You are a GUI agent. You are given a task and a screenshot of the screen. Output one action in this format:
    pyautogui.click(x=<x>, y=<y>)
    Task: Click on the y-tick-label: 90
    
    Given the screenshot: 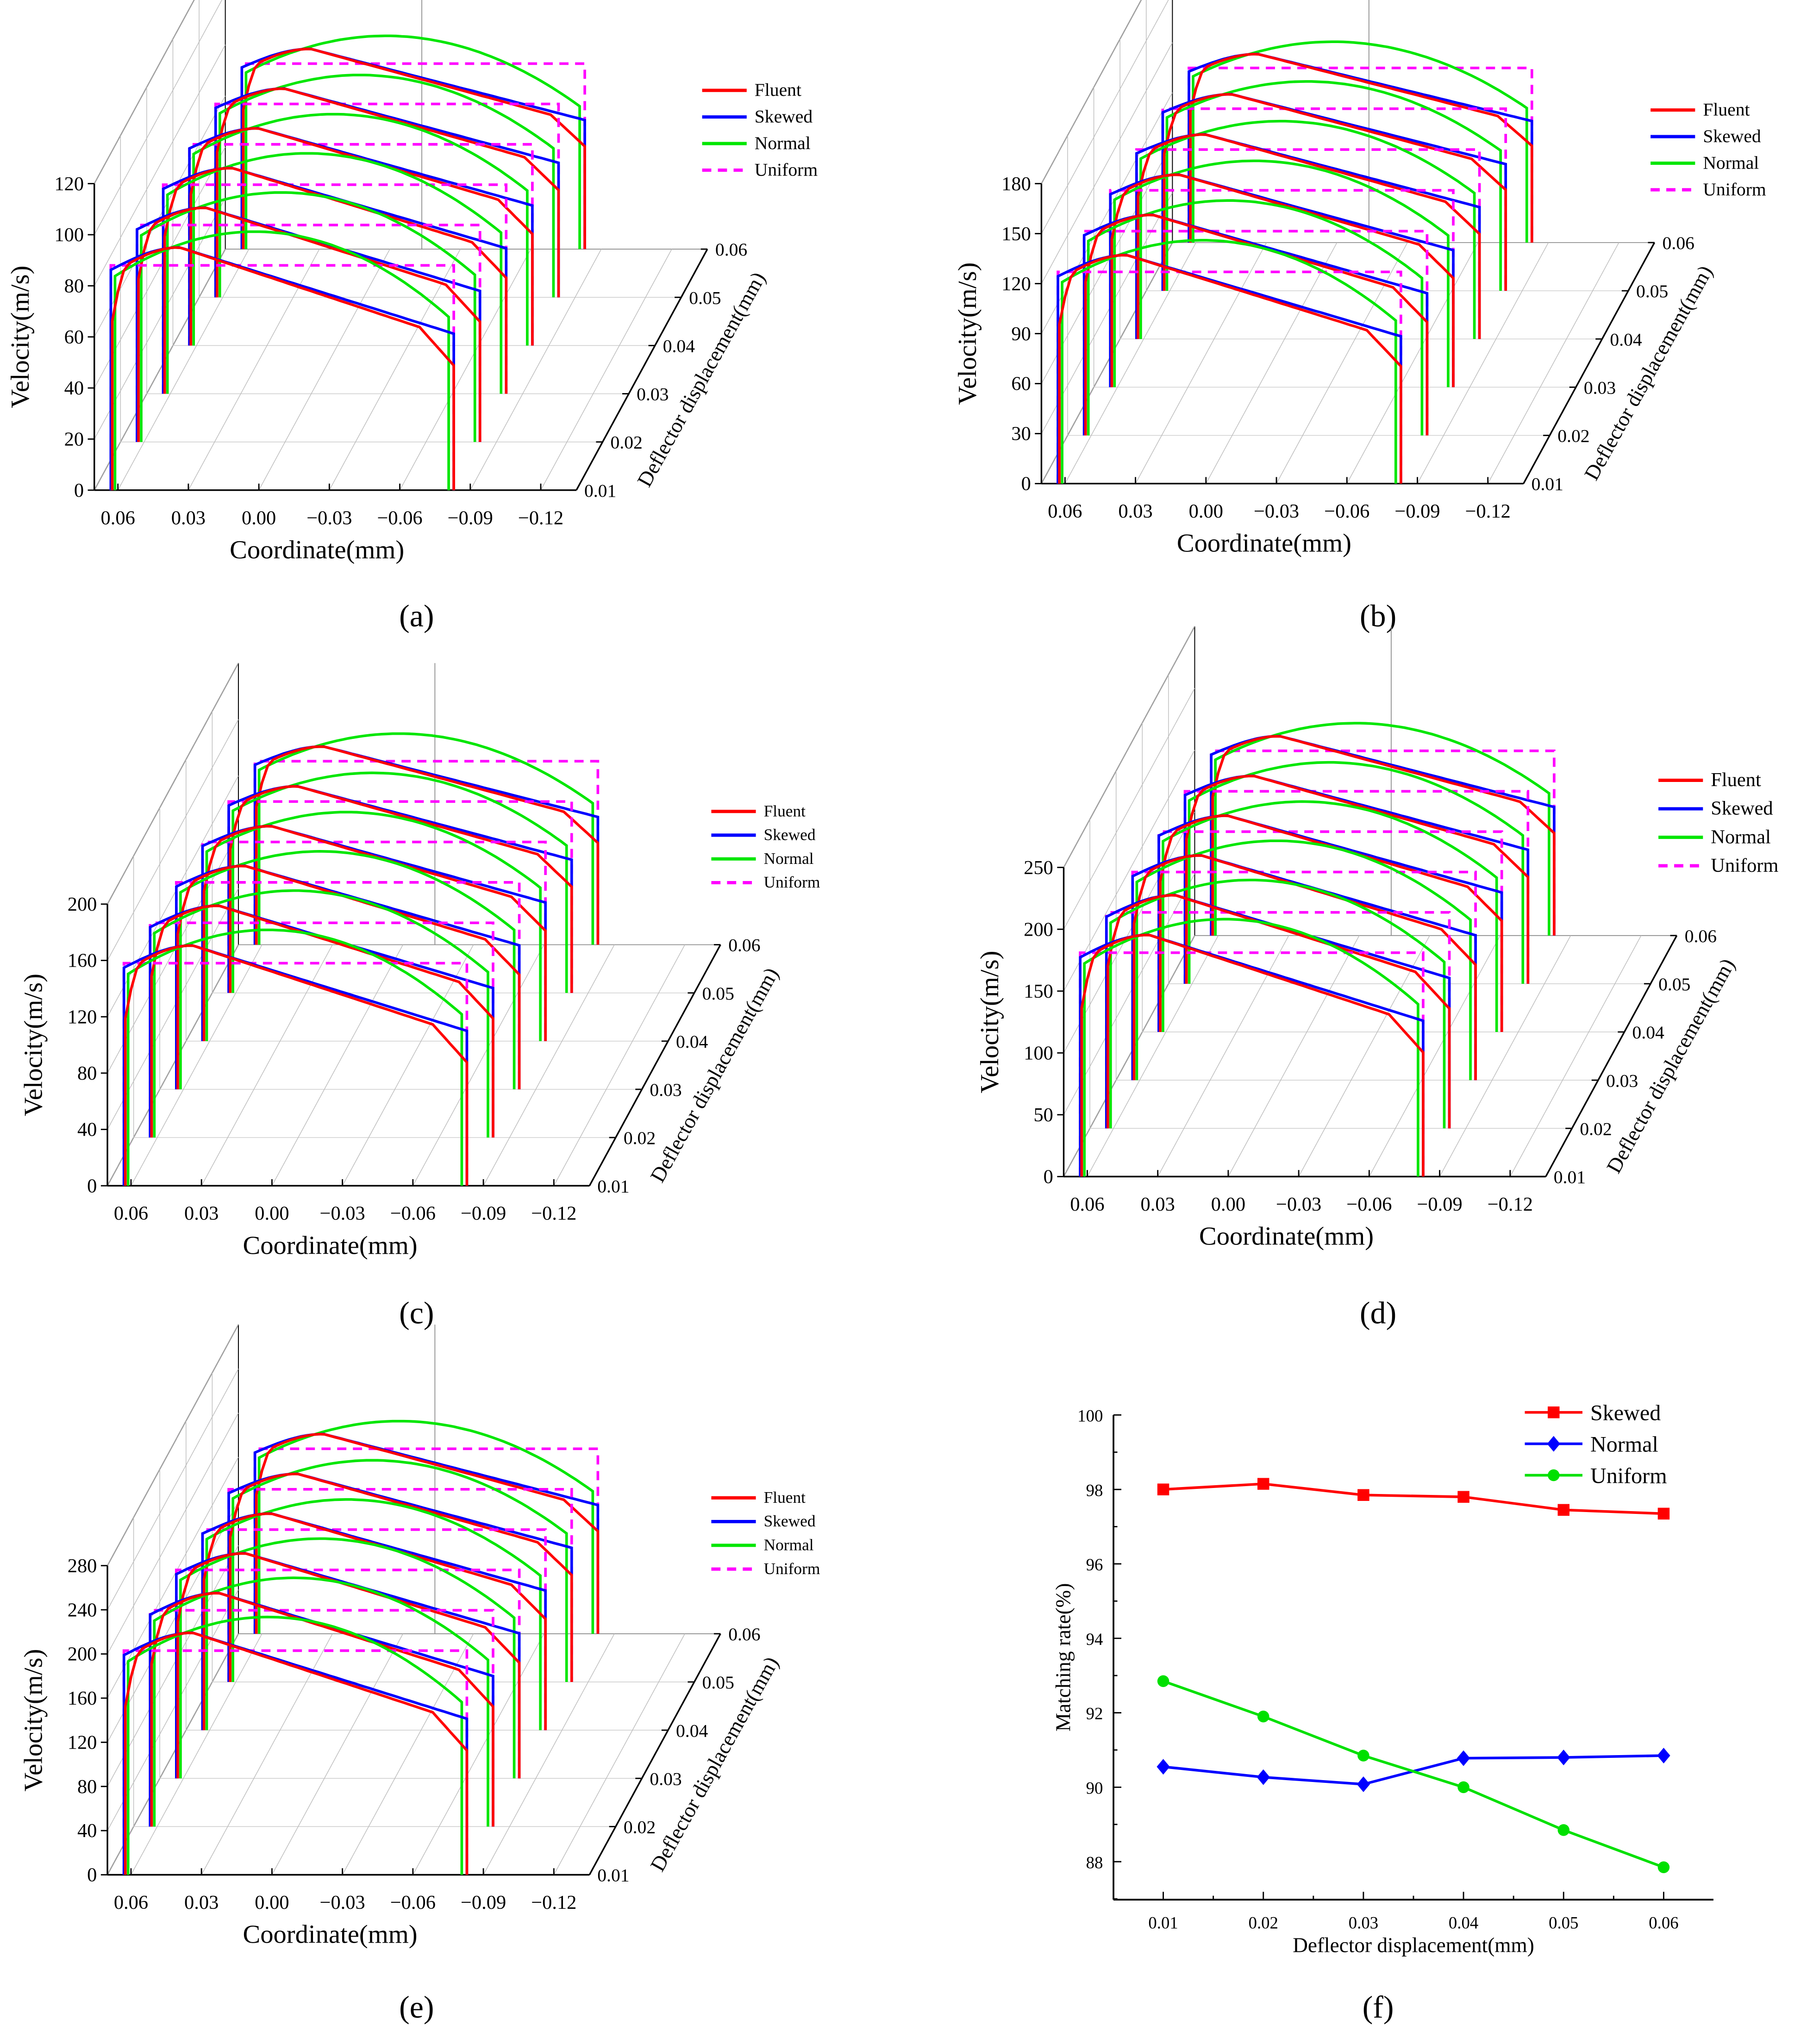 What is the action you would take?
    pyautogui.click(x=1094, y=1788)
    